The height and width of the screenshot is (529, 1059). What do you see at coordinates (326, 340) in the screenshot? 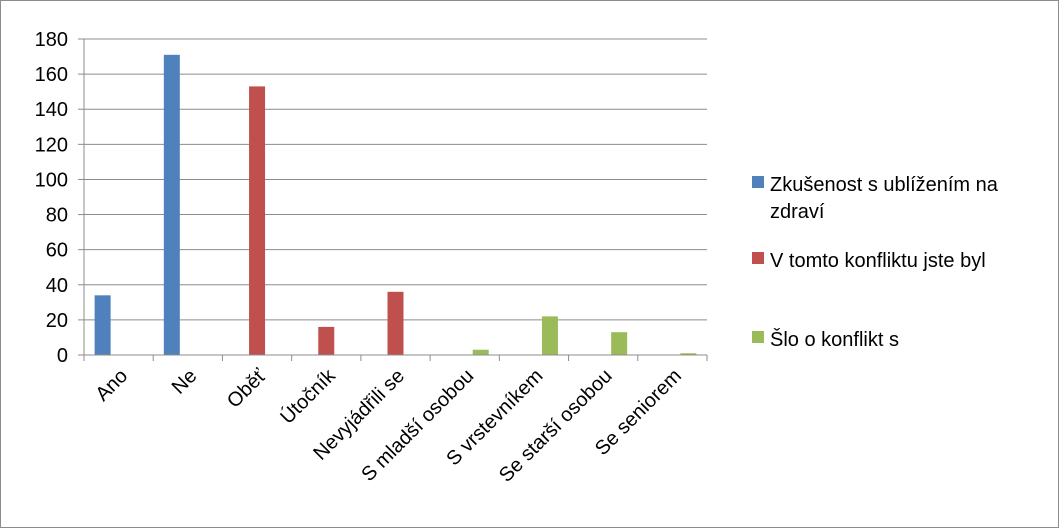
I see `bar-útočník` at bounding box center [326, 340].